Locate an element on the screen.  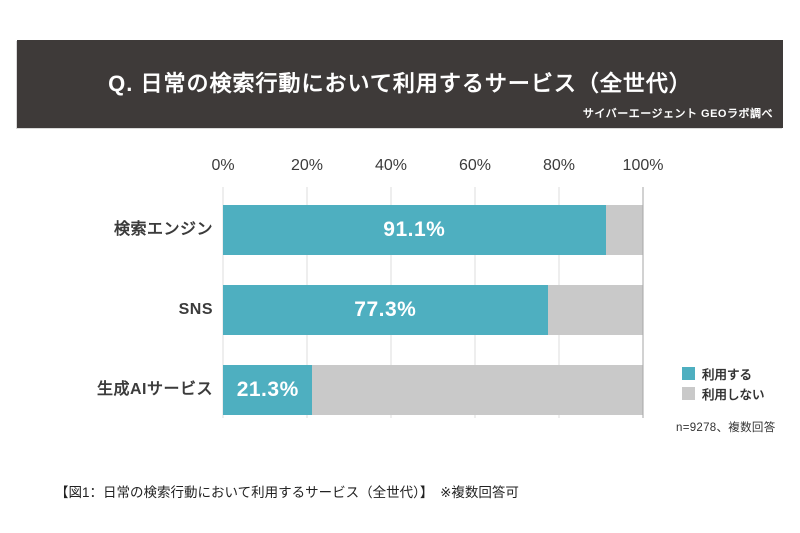
survey-credit: サイバーエージェント GEOラボ調べ is located at coordinates (677, 114).